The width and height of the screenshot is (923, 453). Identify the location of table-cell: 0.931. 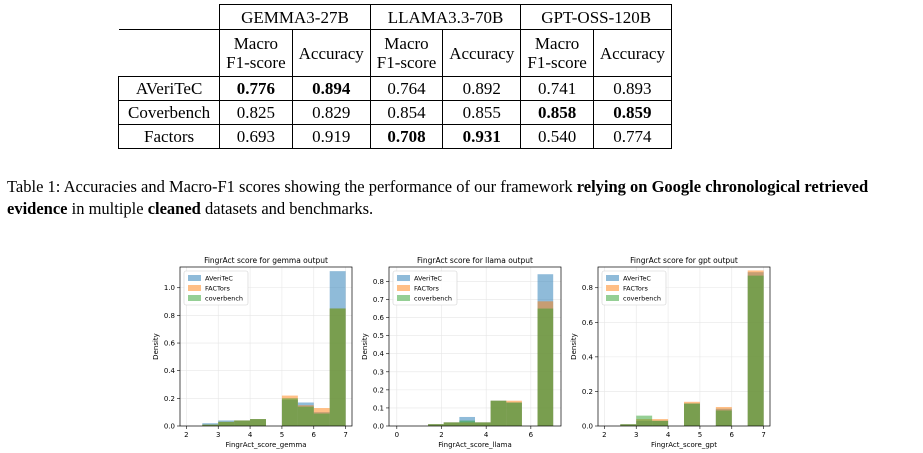
(482, 136).